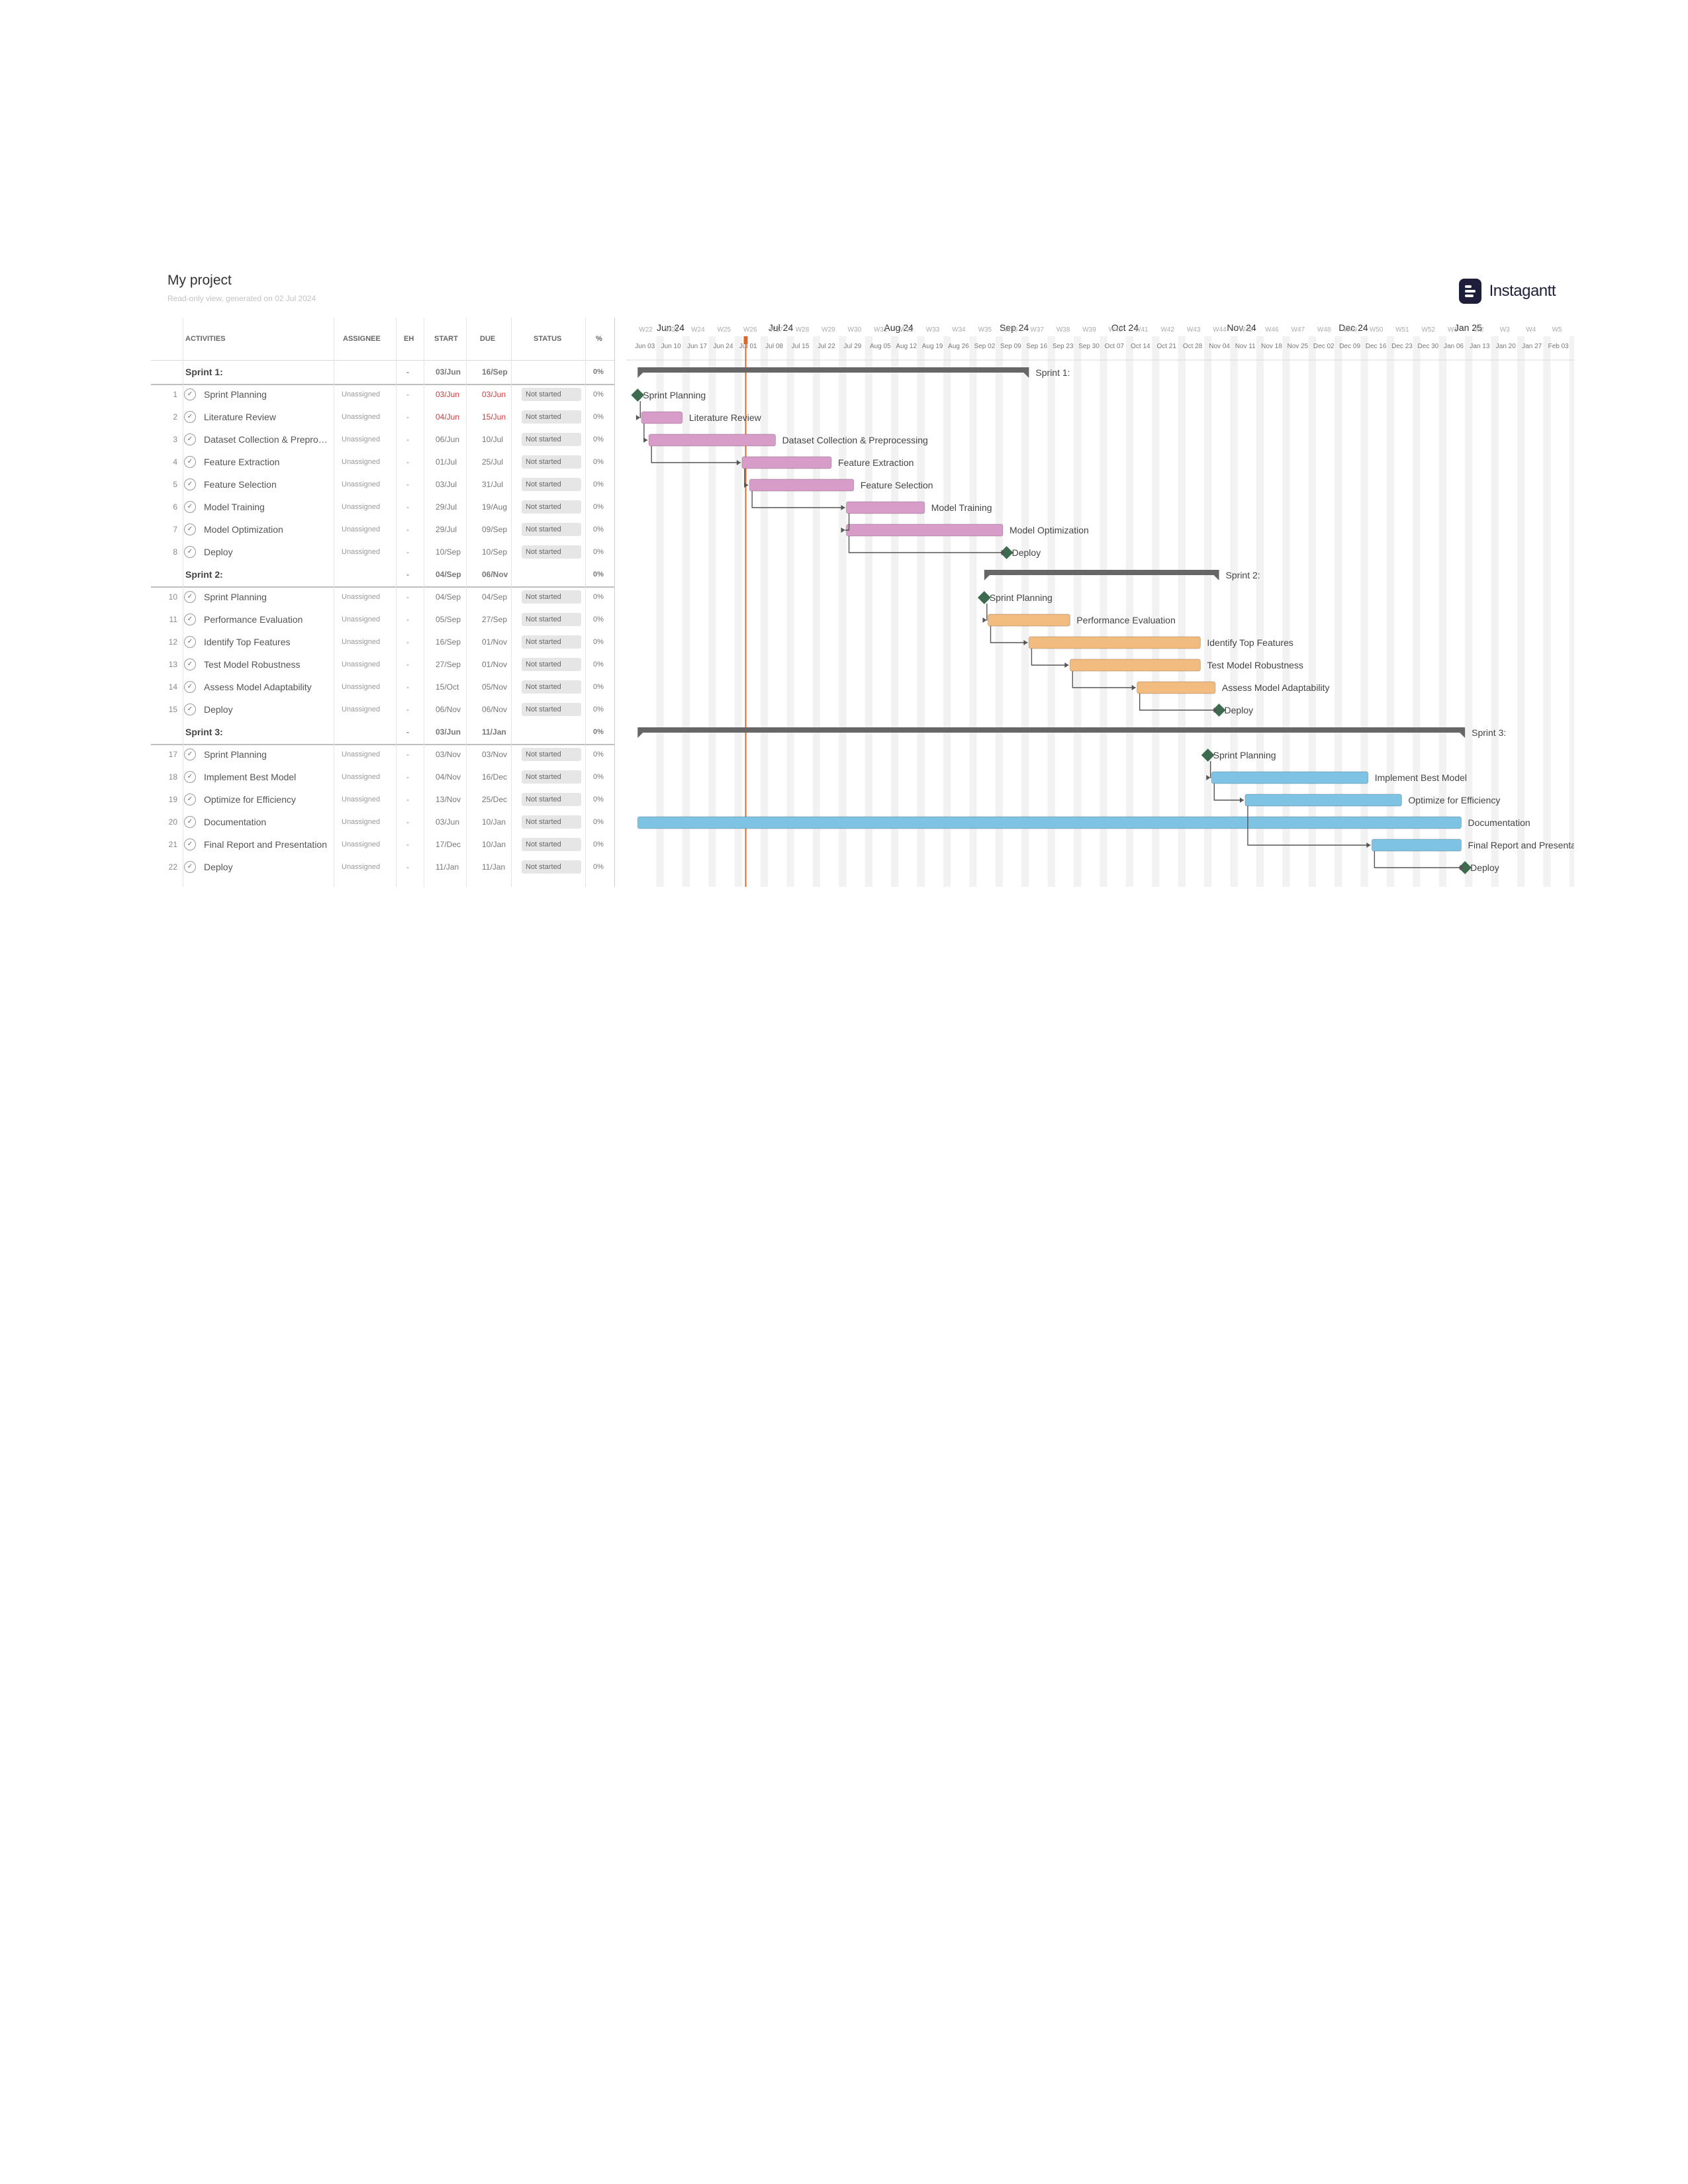 The height and width of the screenshot is (2184, 1688). What do you see at coordinates (599, 339) in the screenshot?
I see `col-pct: %` at bounding box center [599, 339].